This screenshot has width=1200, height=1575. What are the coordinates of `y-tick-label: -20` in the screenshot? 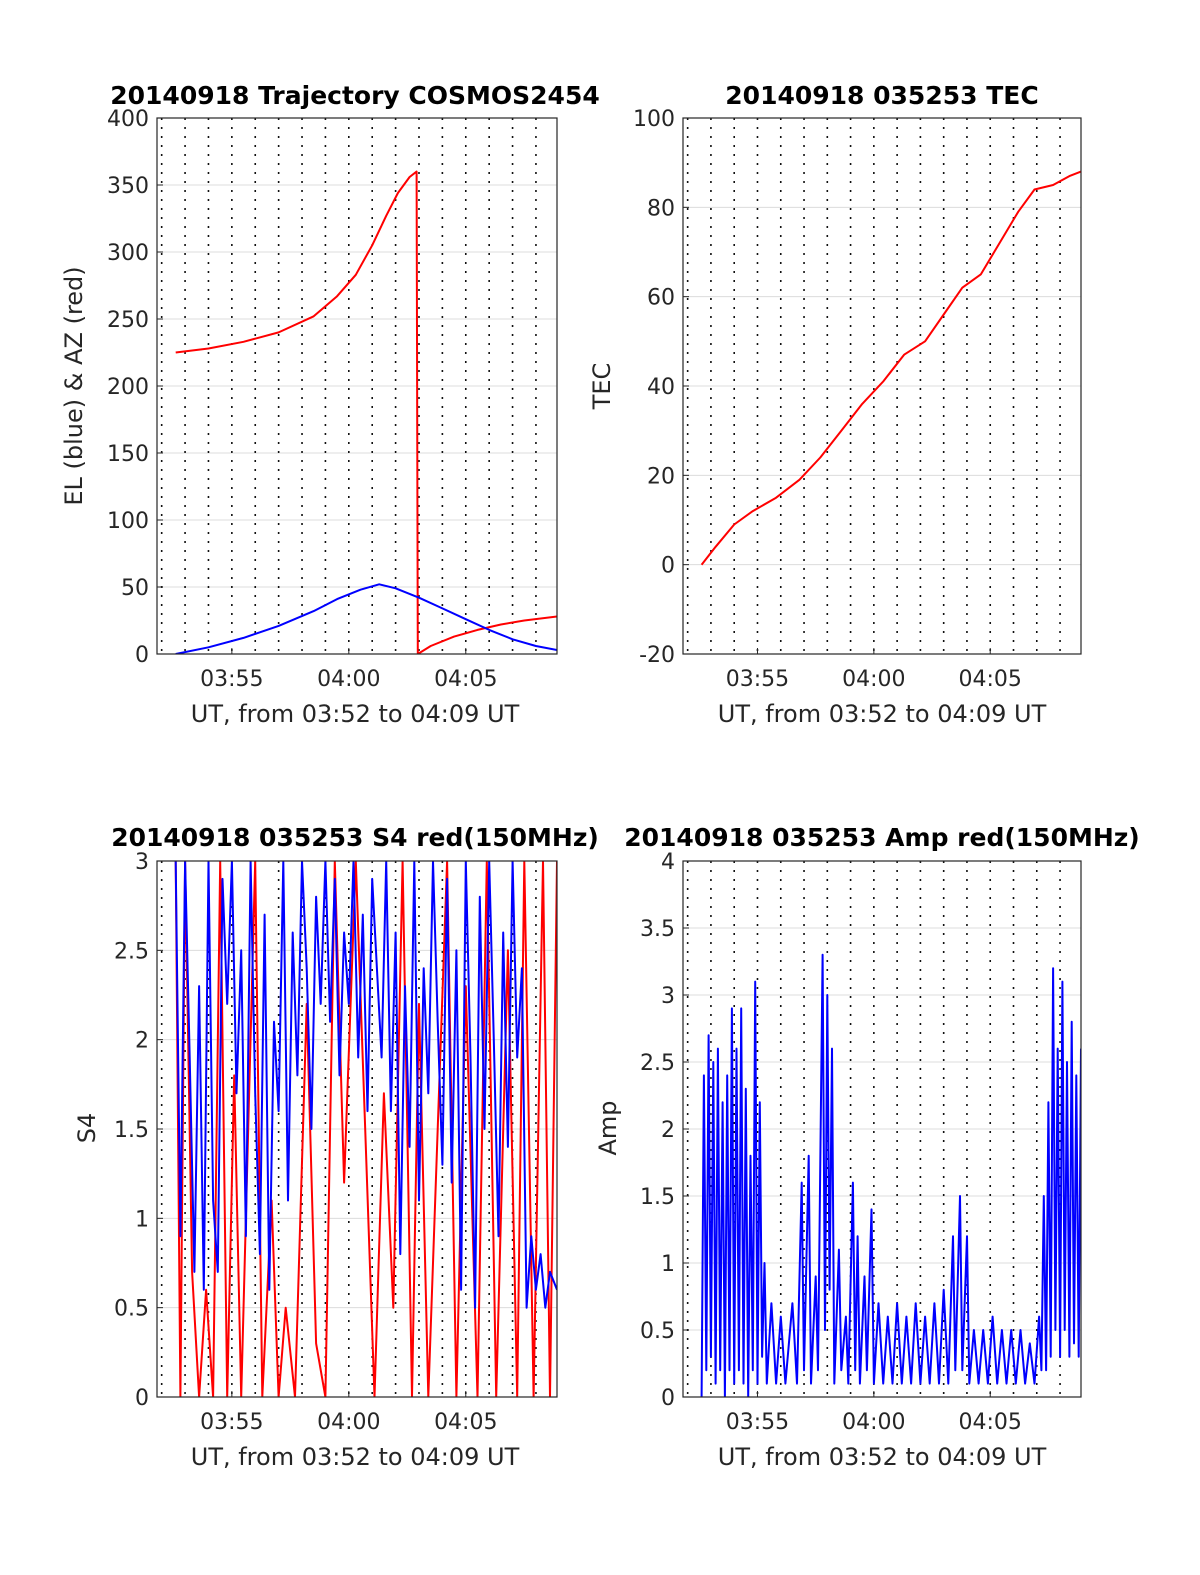 It's located at (657, 655).